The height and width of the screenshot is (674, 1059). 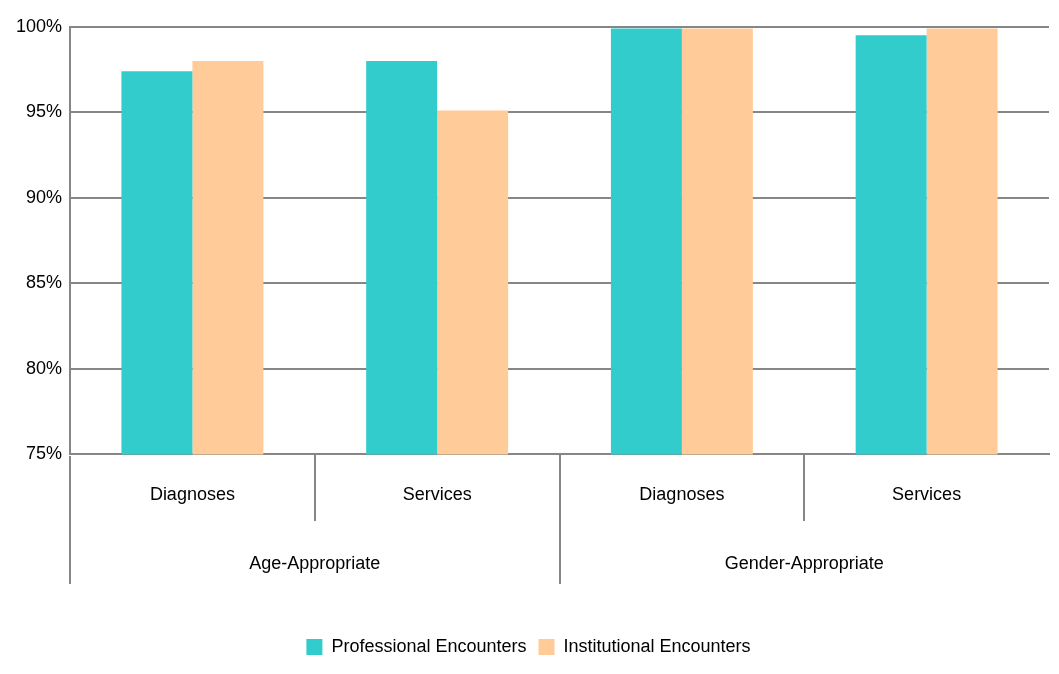 What do you see at coordinates (44, 367) in the screenshot?
I see `y-tick-label: 80%` at bounding box center [44, 367].